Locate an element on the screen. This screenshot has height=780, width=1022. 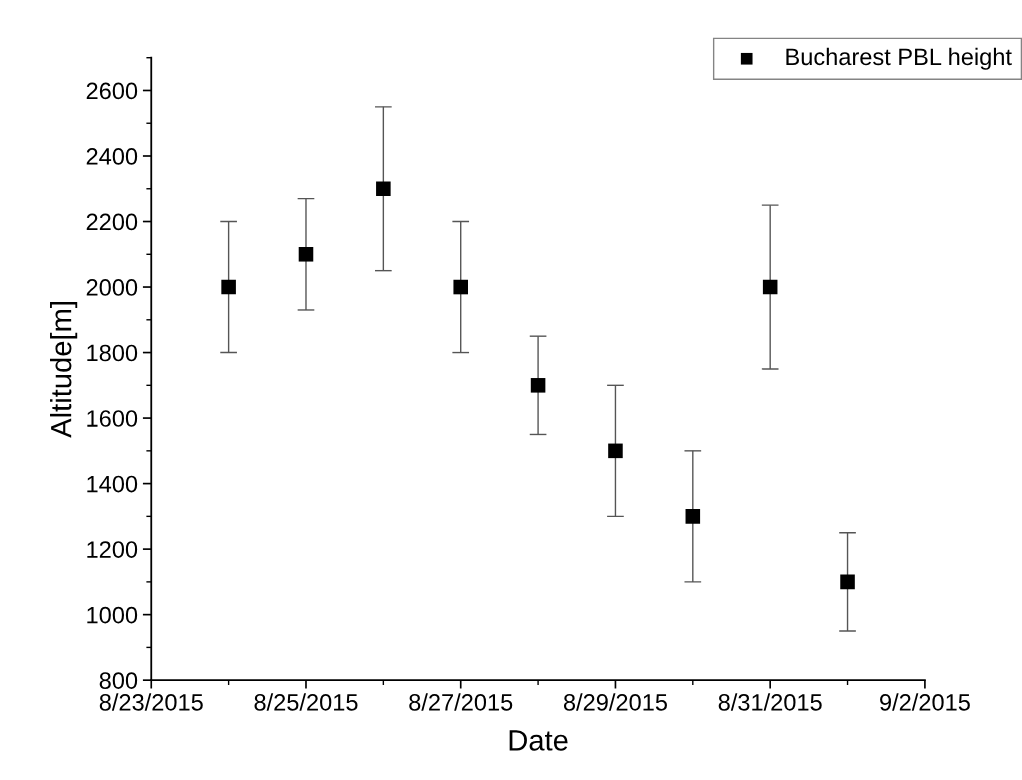
y-tick-label: 1600 is located at coordinates (112, 418).